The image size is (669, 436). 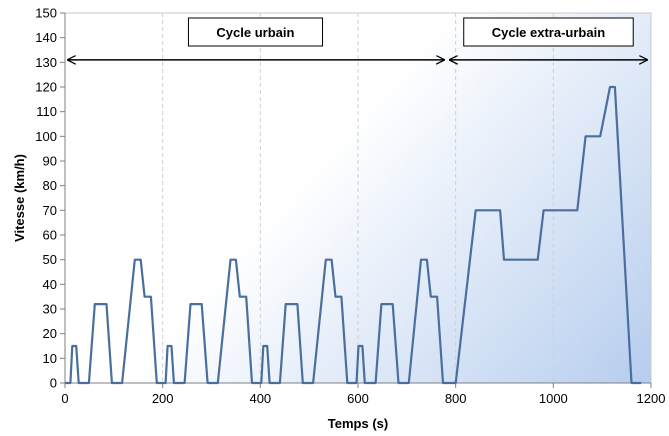 I want to click on y-tick-label: 50, so click(x=50, y=259).